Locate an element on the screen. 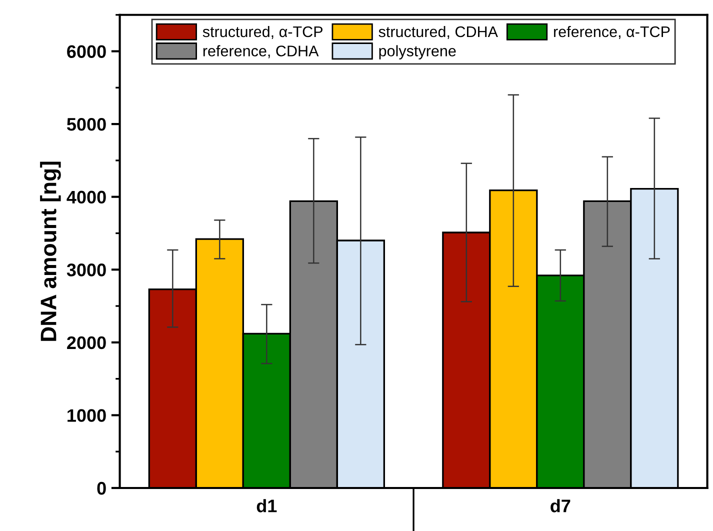  x-tick-label: d1 is located at coordinates (266, 505).